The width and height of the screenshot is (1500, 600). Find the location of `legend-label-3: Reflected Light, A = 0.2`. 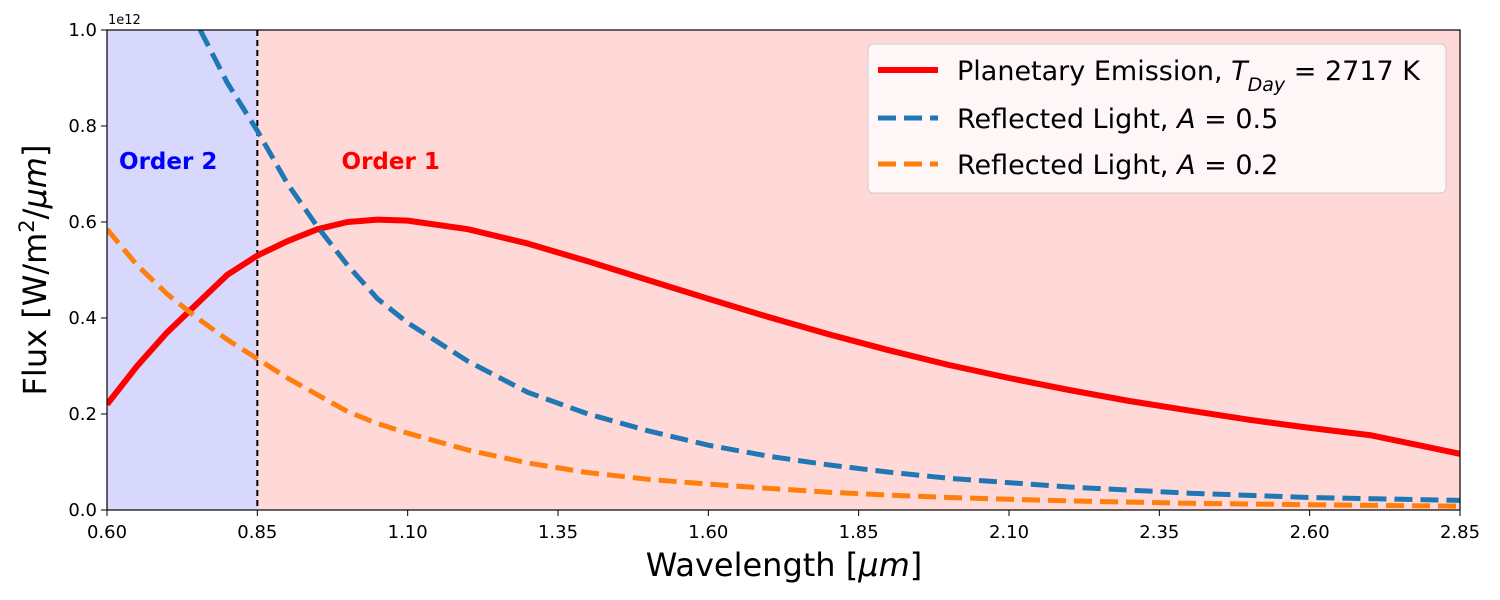

legend-label-3: Reflected Light, A = 0.2 is located at coordinates (1117, 165).